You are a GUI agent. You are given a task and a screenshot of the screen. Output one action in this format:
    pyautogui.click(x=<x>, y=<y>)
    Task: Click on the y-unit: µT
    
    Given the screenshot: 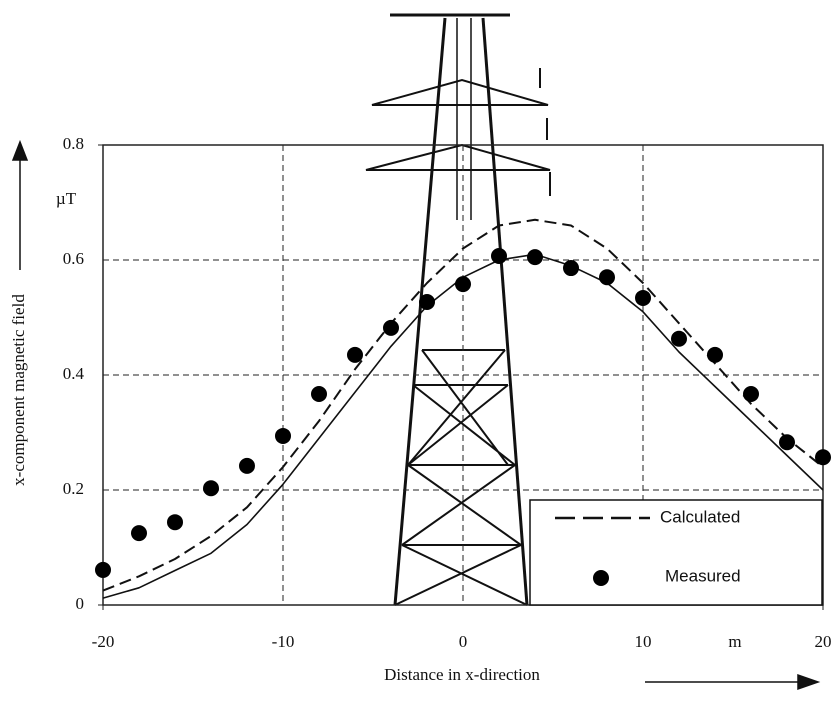 What is the action you would take?
    pyautogui.click(x=66, y=198)
    